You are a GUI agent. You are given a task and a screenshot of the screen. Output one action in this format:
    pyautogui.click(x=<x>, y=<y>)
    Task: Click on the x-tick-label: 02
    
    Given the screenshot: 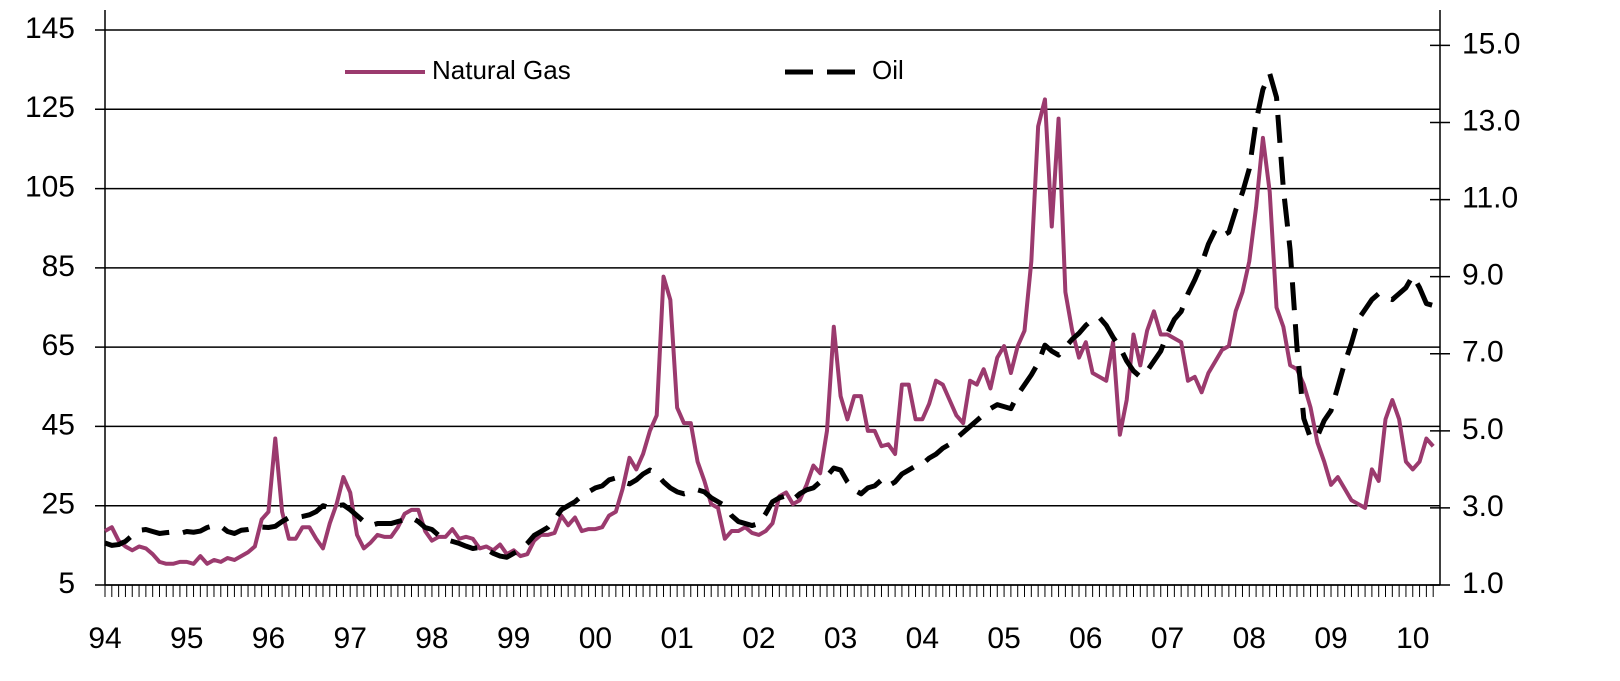 What is the action you would take?
    pyautogui.click(x=758, y=638)
    